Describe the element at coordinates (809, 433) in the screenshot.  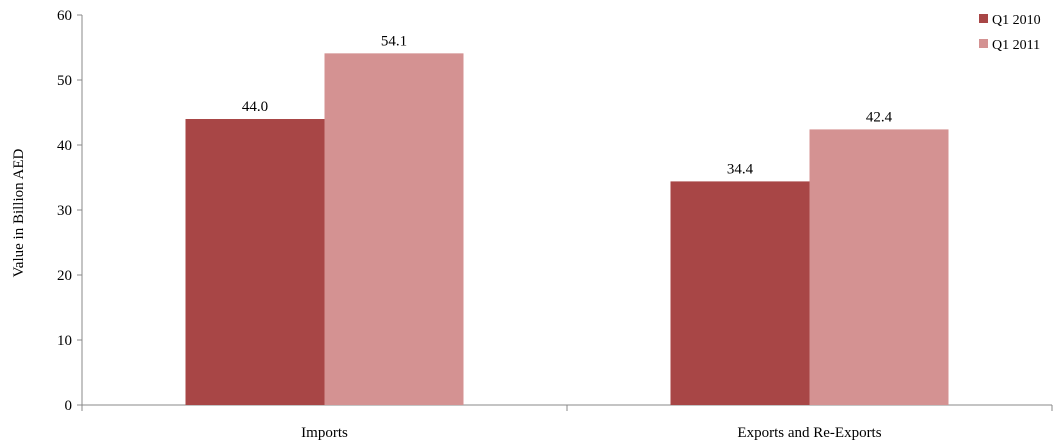
I see `x-tick-label: Exports and Re-Exports` at that location.